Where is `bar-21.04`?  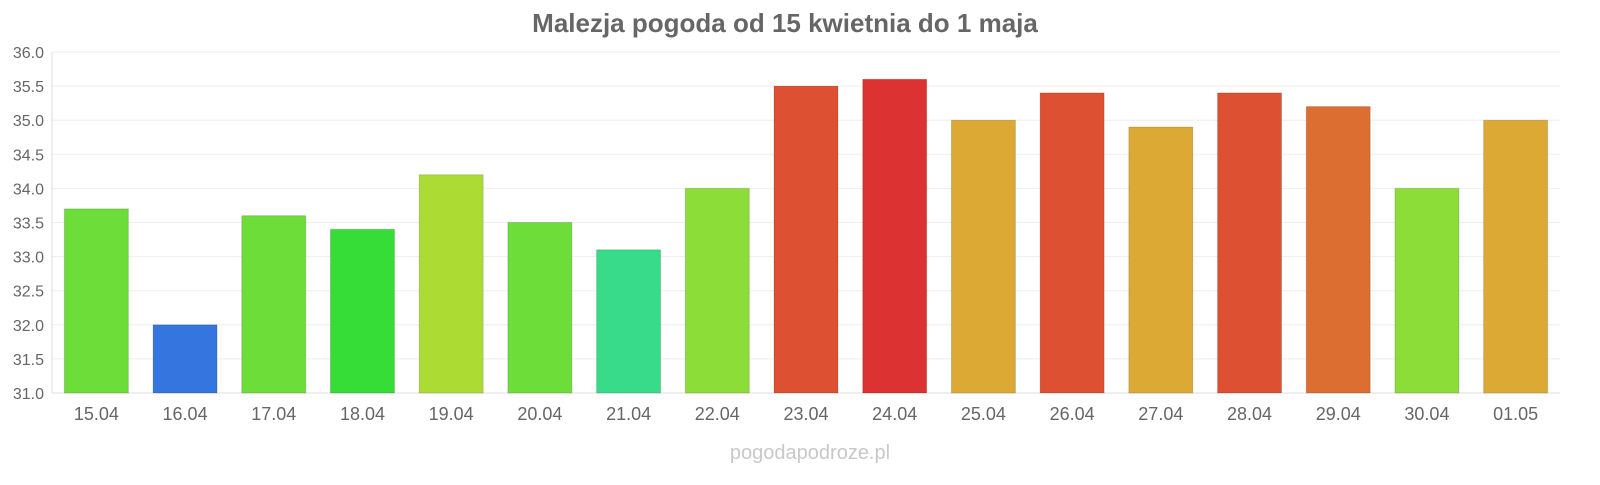 bar-21.04 is located at coordinates (629, 321).